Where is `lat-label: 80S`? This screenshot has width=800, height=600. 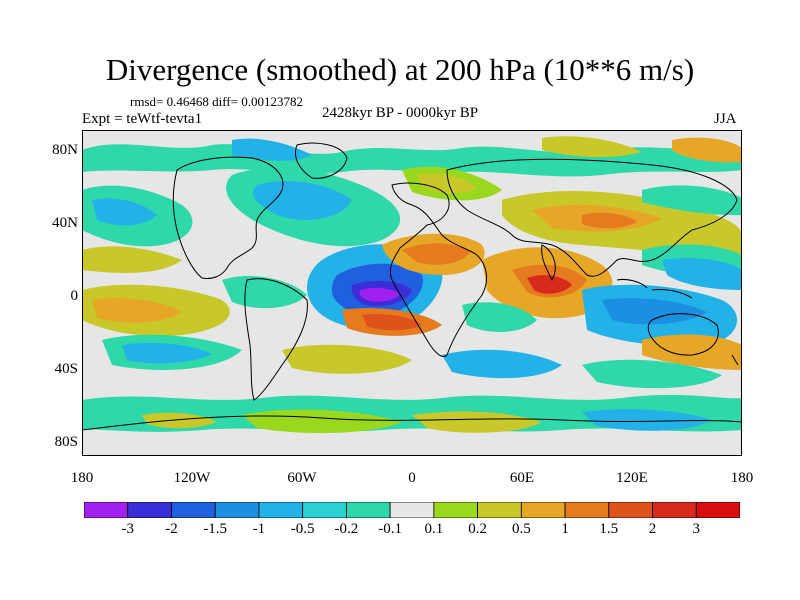
lat-label: 80S is located at coordinates (66, 442).